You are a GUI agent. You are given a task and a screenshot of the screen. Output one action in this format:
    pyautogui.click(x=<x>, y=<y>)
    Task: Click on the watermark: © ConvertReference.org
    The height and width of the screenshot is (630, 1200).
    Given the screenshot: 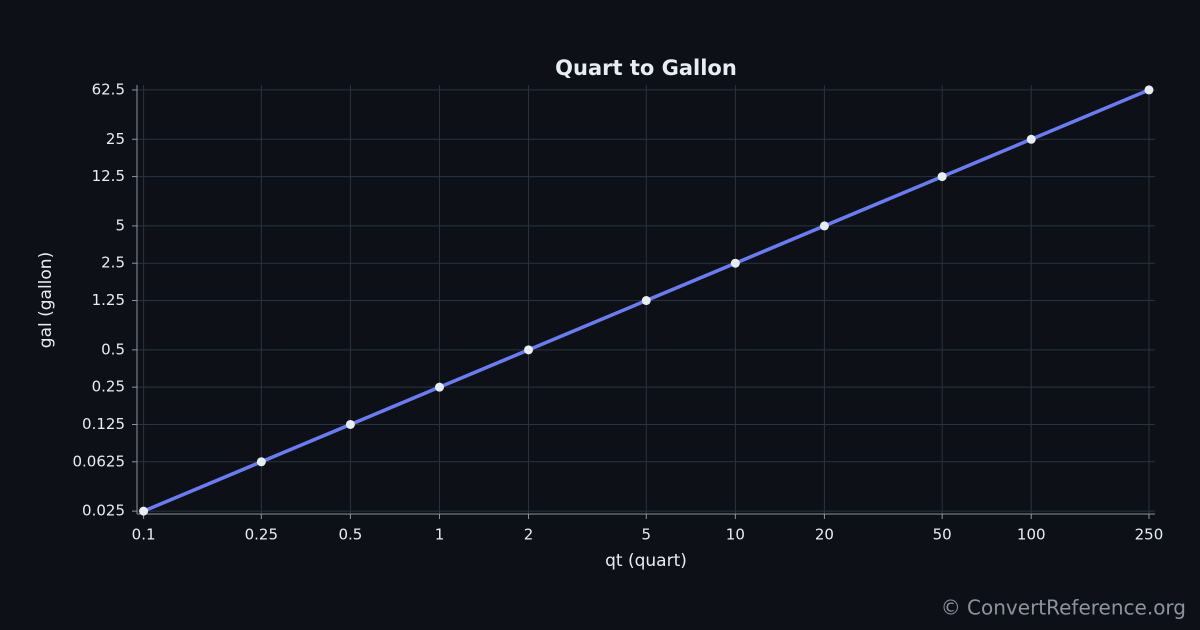 What is the action you would take?
    pyautogui.click(x=1063, y=608)
    